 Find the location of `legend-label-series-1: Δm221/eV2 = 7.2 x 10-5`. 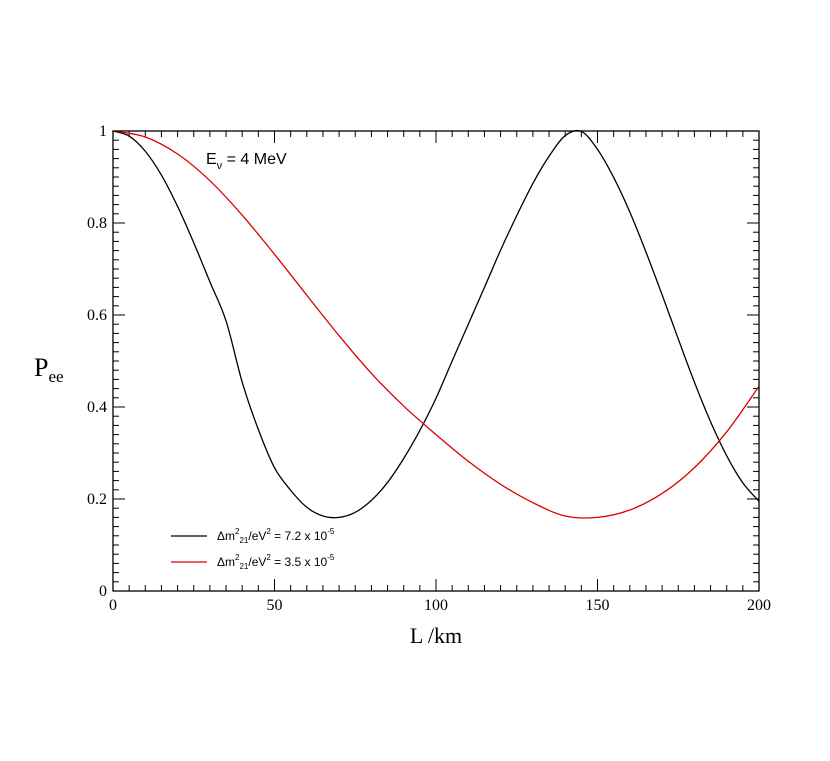

legend-label-series-1: Δm221/eV2 = 7.2 x 10-5 is located at coordinates (276, 536).